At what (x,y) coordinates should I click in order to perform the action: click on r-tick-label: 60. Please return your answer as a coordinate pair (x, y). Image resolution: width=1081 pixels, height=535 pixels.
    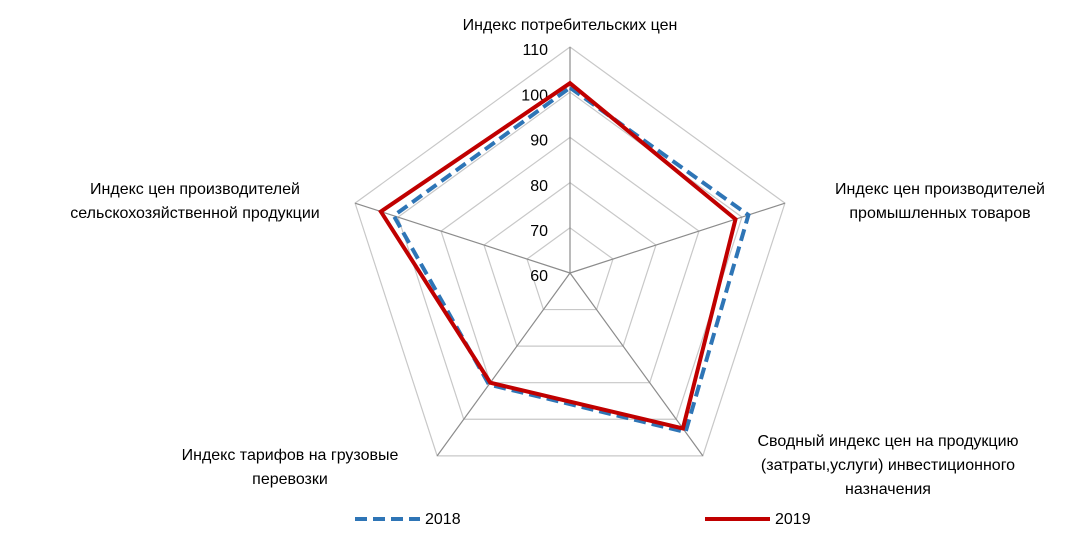
    Looking at the image, I should click on (539, 276).